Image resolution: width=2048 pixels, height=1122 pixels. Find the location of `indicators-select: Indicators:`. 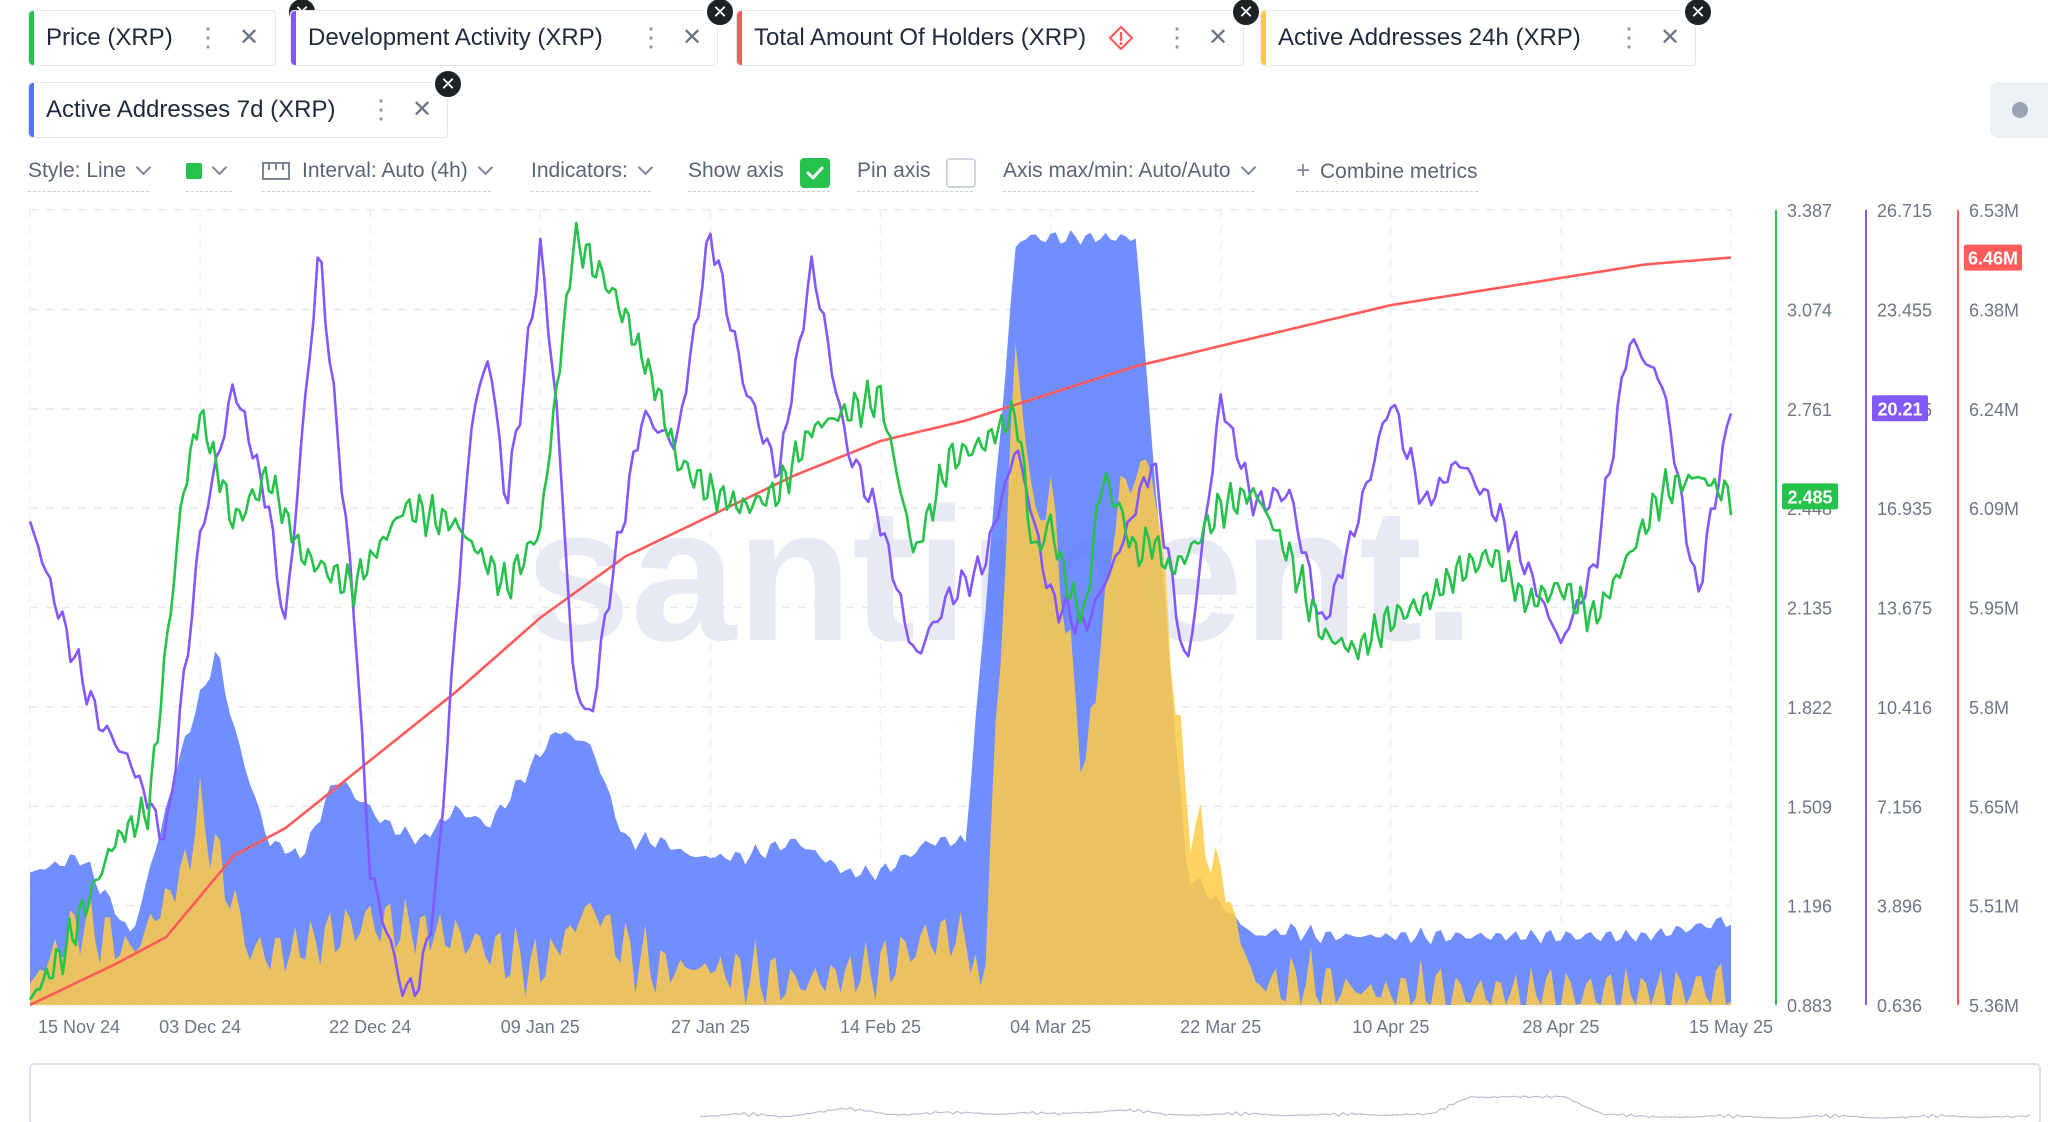

indicators-select: Indicators: is located at coordinates (592, 173).